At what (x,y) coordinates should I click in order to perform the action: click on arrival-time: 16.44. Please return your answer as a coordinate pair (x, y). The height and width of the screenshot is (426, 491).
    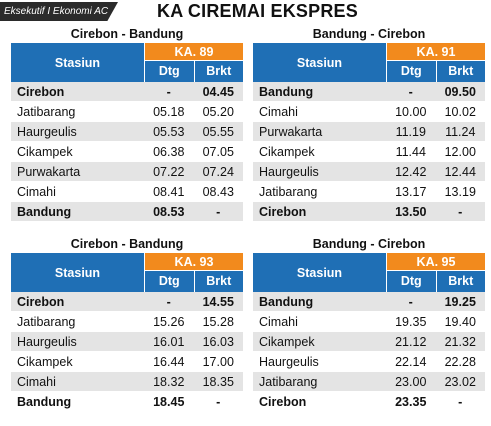
    Looking at the image, I should click on (169, 362).